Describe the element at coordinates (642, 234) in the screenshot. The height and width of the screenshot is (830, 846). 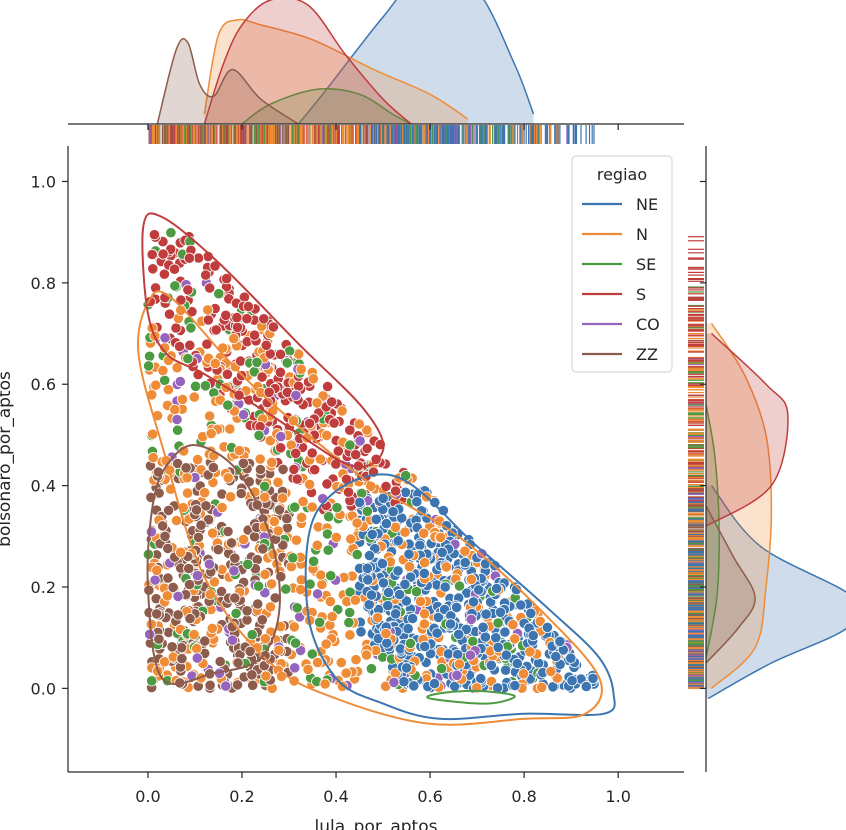
I see `legend-label-N: N` at that location.